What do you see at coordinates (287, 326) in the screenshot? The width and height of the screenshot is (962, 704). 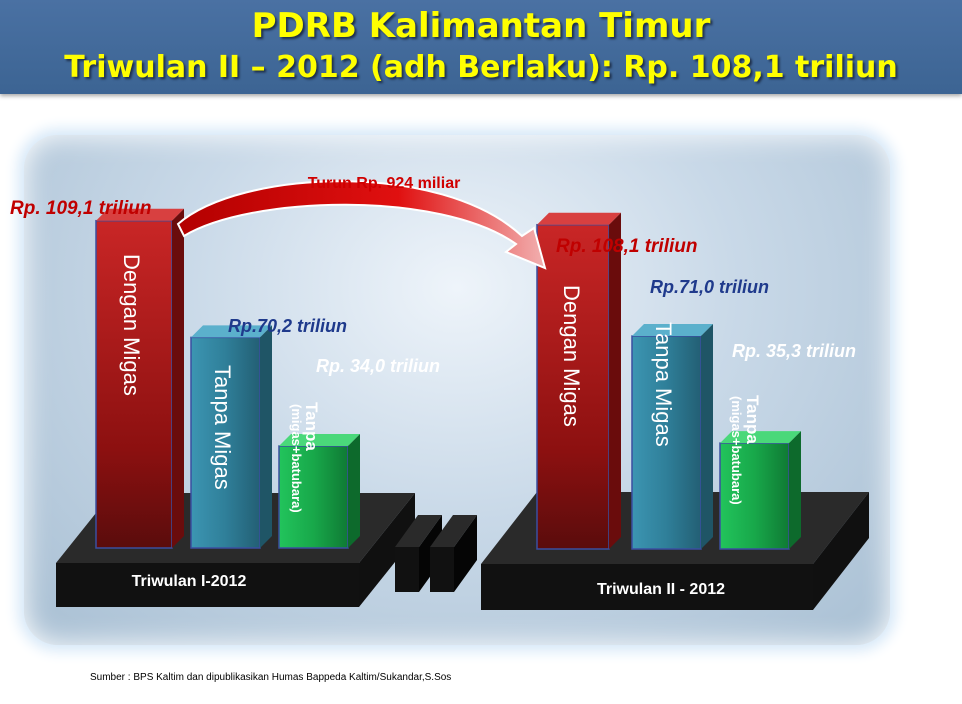 I see `value-label-tanpa-migas-tw1: Rp.70,2 triliun` at bounding box center [287, 326].